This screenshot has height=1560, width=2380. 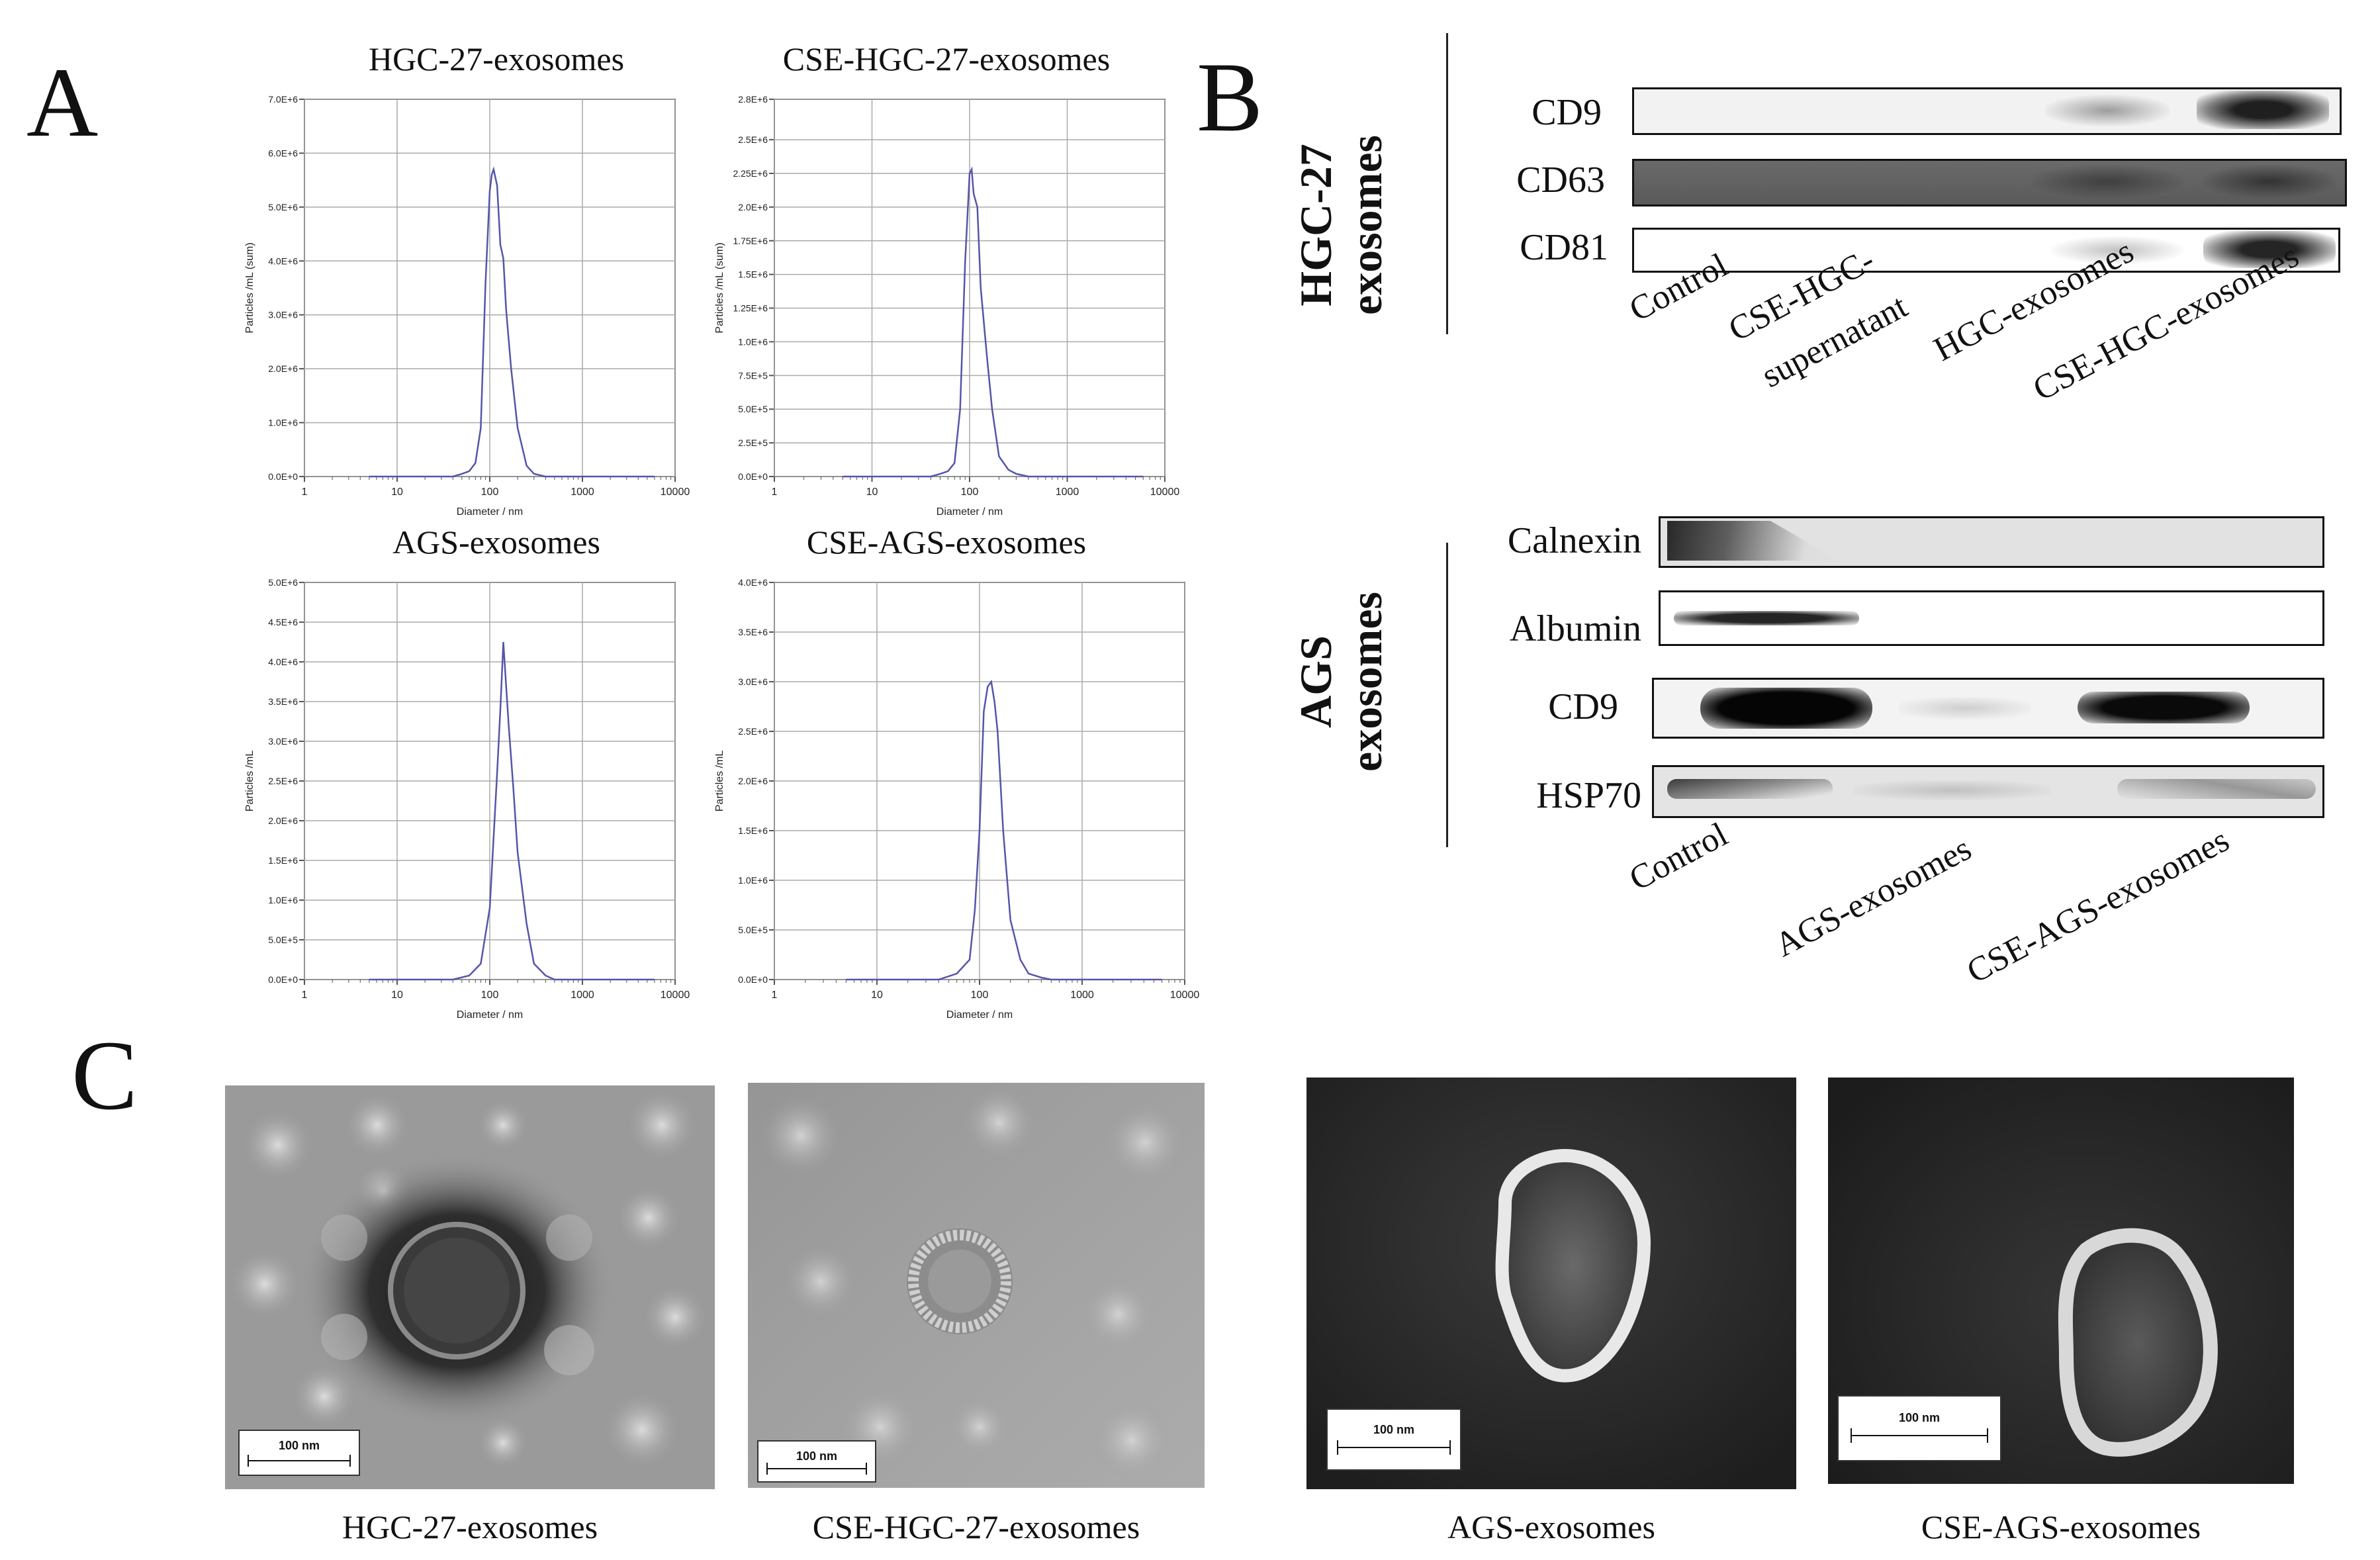 I want to click on y-tick-label: 6.0E+6, so click(x=283, y=153).